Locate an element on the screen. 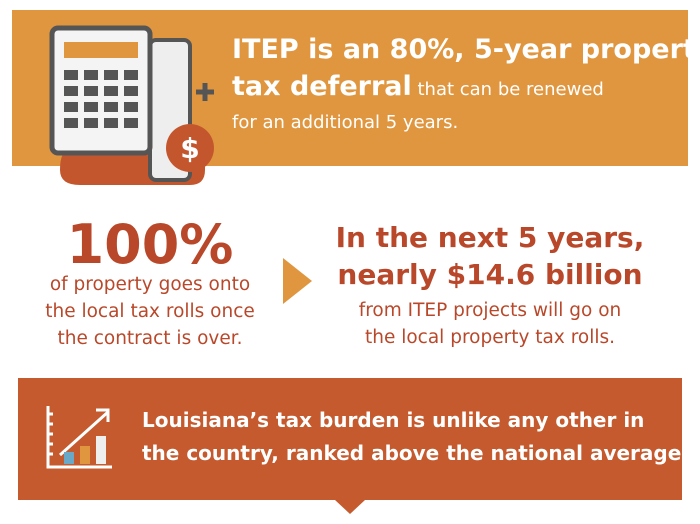  band-pointer is located at coordinates (350, 507).